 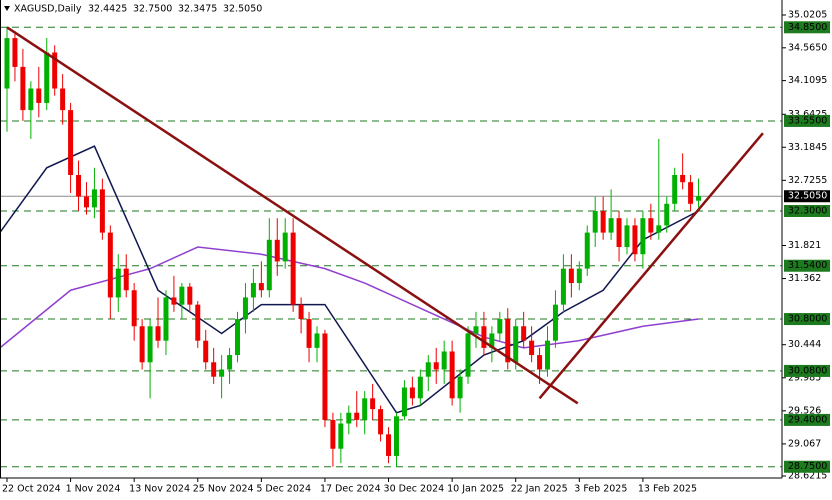 I want to click on last-price-label: 32.5050, so click(x=807, y=196).